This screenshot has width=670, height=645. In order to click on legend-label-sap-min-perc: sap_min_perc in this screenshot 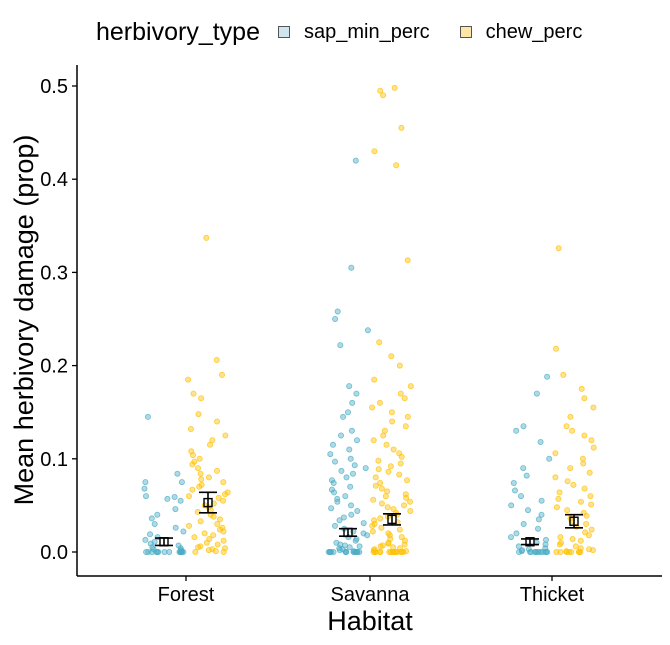, I will do `click(366, 31)`.